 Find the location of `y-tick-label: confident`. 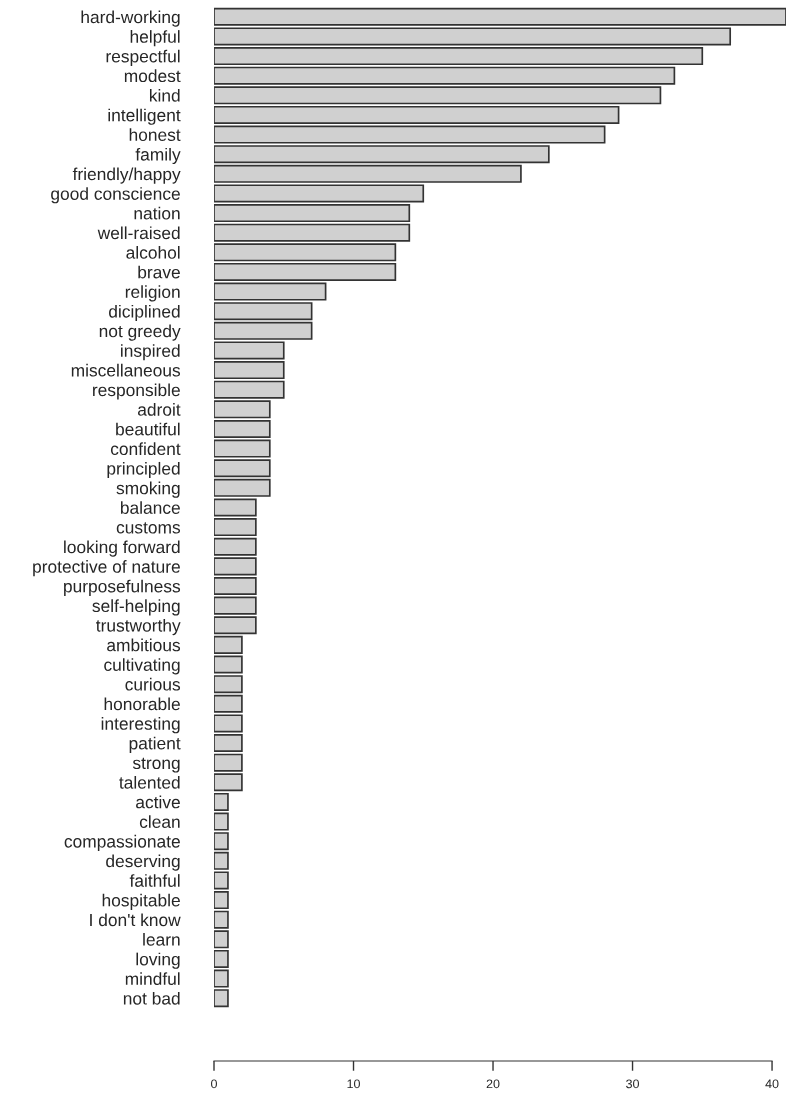

y-tick-label: confident is located at coordinates (145, 449).